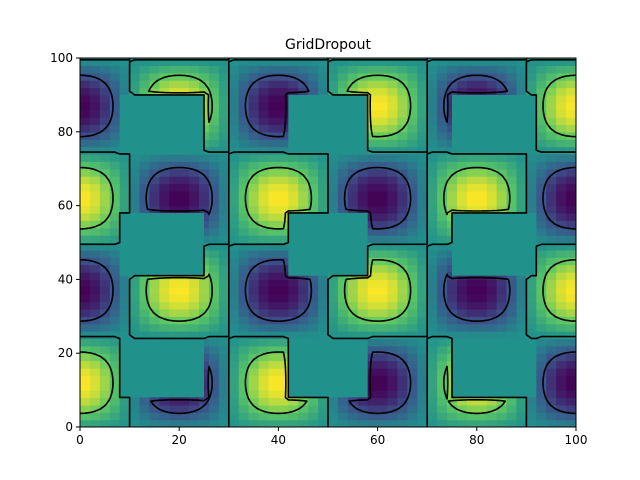 This screenshot has width=640, height=480. I want to click on dropout-box, so click(494, 368).